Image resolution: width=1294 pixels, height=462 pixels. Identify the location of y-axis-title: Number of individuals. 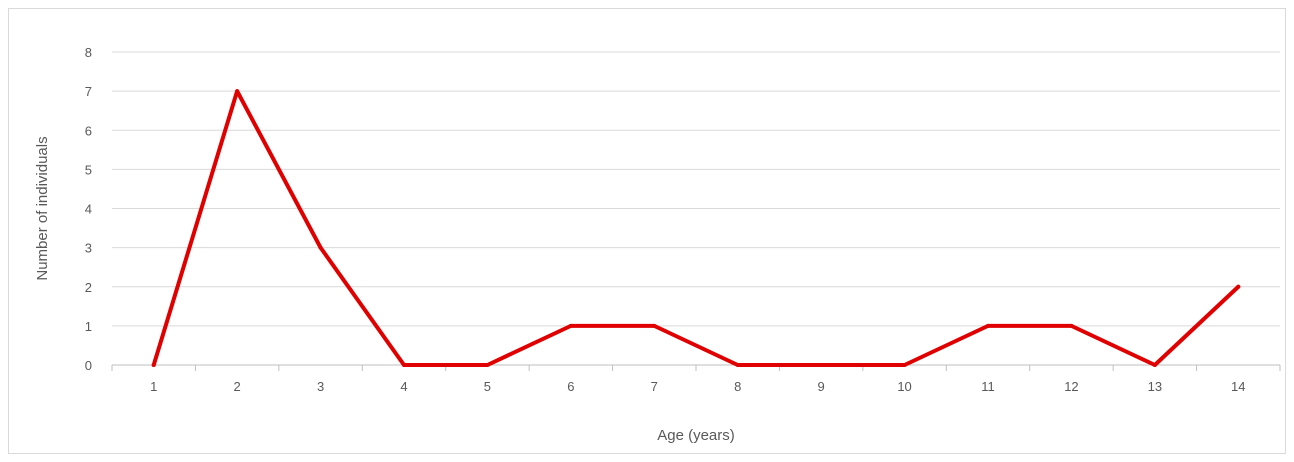
(42, 208).